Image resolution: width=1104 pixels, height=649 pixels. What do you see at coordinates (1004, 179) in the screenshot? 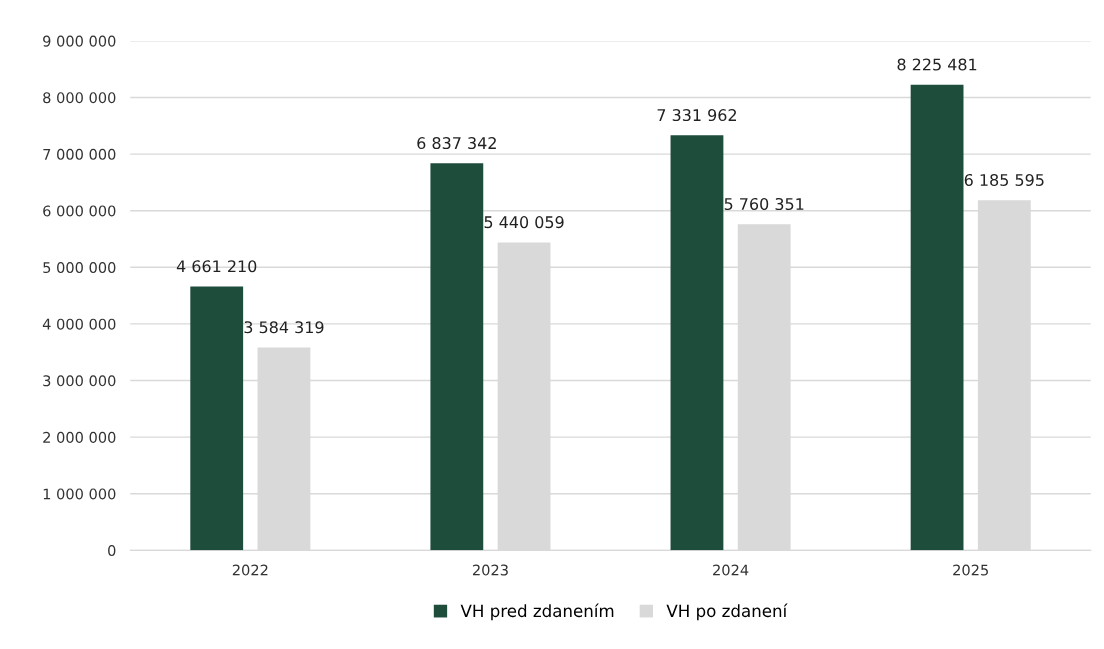
I see `data-label: 6 185 595` at bounding box center [1004, 179].